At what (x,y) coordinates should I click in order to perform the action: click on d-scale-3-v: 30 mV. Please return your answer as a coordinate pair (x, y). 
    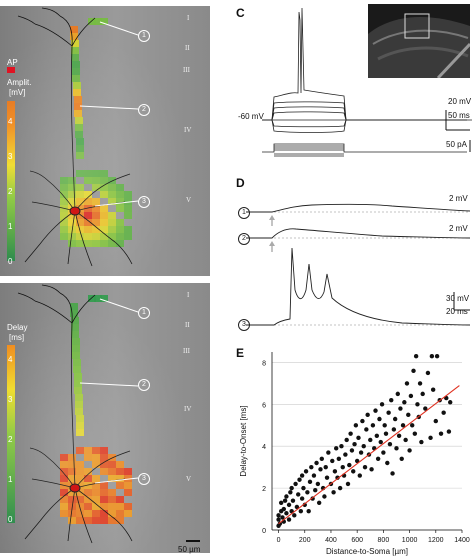
    Looking at the image, I should click on (457, 298).